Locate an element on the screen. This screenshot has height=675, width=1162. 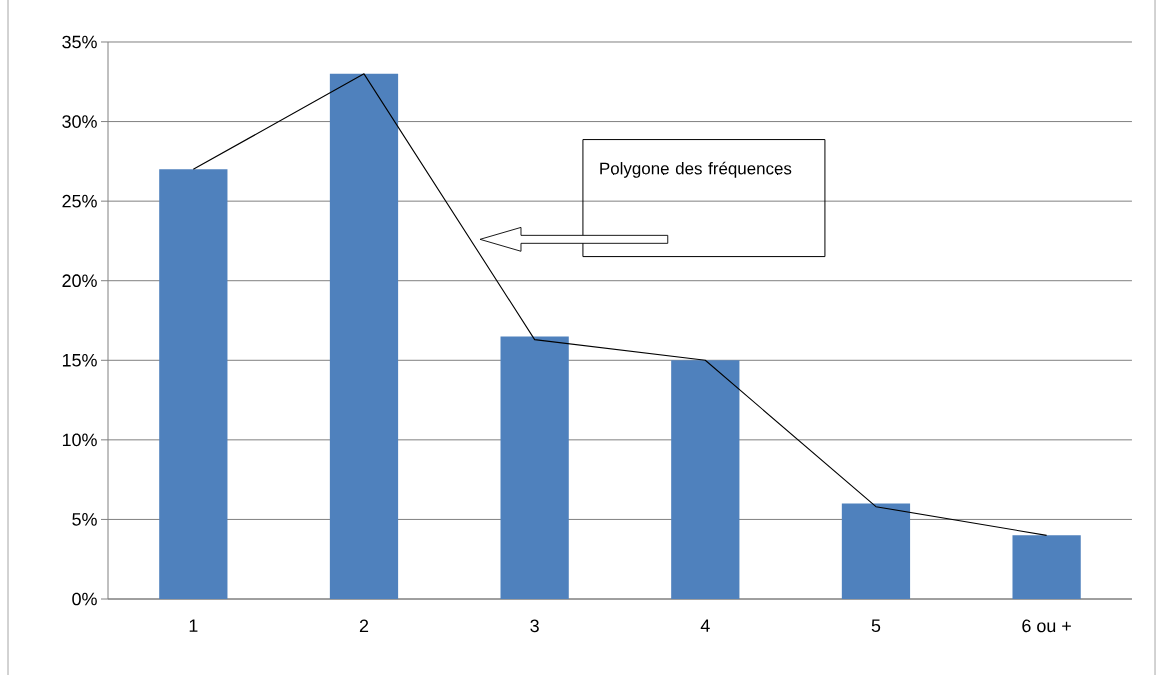
y-tick-label: 0% is located at coordinates (84, 599).